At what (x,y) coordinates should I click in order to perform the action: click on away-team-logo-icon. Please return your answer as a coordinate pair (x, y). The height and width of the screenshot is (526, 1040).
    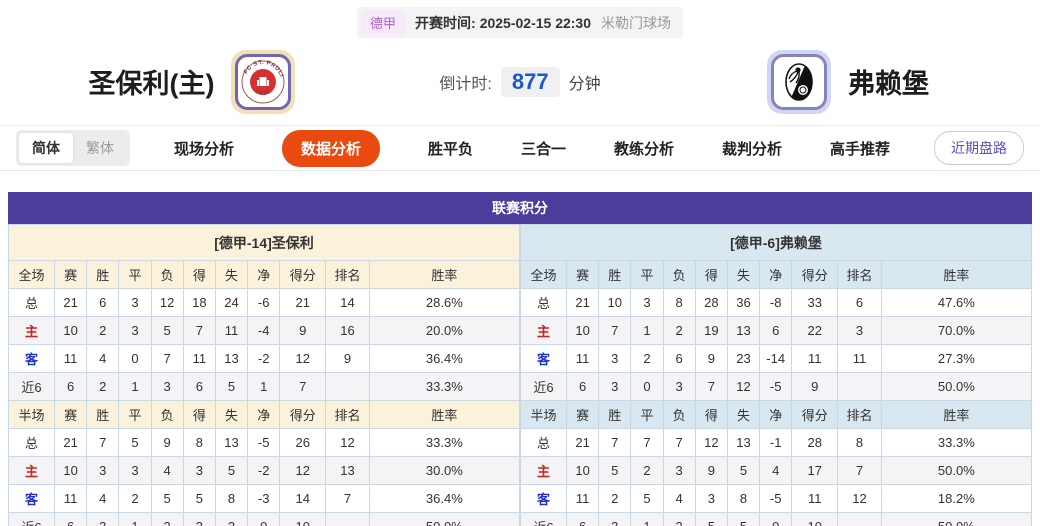
    Looking at the image, I should click on (799, 81).